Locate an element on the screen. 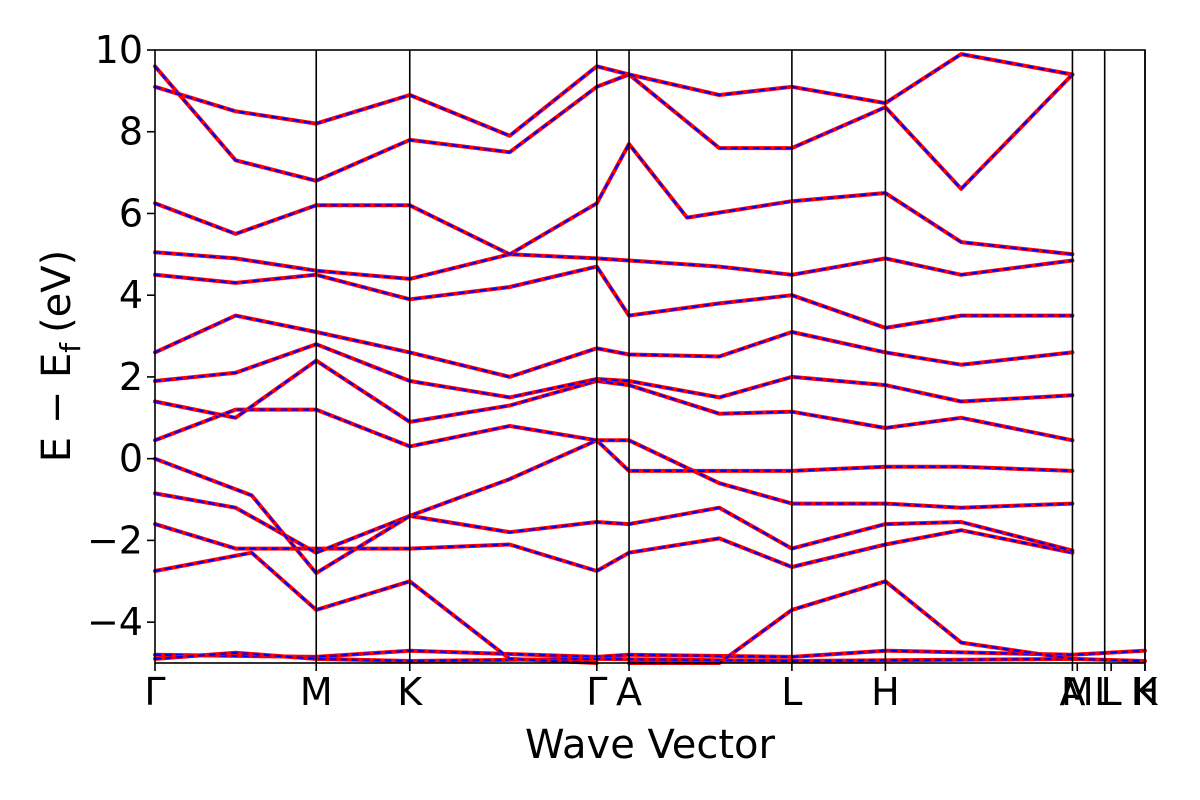  x-axis-label: Wave Vector is located at coordinates (650, 745).